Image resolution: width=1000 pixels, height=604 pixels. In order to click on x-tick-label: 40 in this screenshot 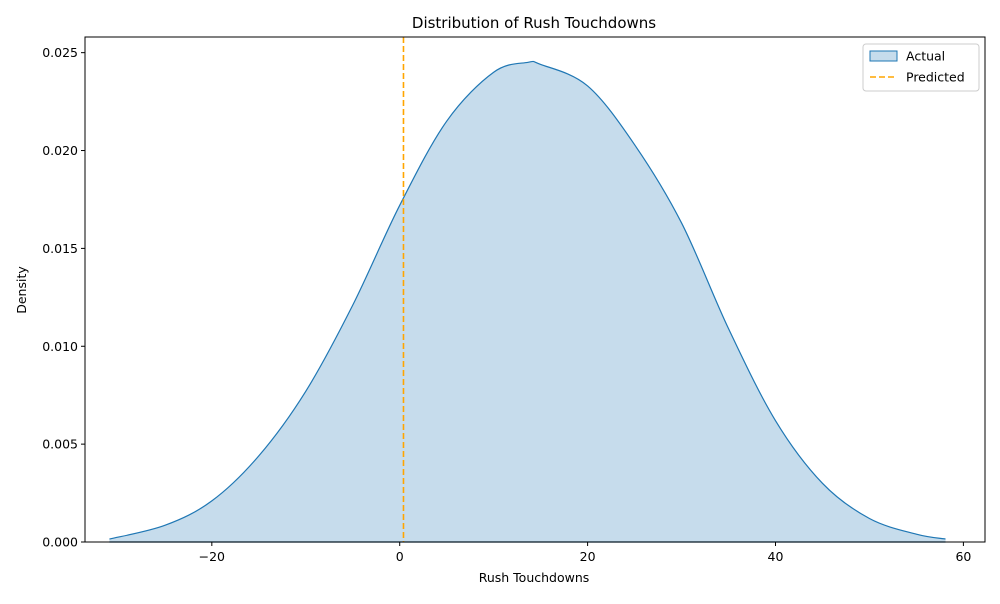, I will do `click(776, 556)`.